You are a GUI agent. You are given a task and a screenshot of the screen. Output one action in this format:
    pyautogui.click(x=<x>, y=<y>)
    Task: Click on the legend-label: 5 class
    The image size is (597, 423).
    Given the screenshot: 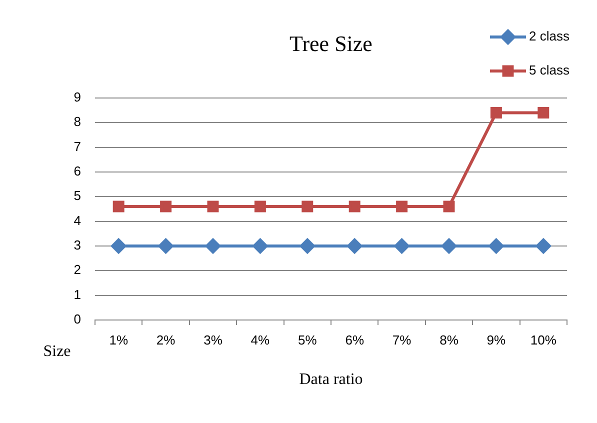 What is the action you would take?
    pyautogui.click(x=549, y=70)
    